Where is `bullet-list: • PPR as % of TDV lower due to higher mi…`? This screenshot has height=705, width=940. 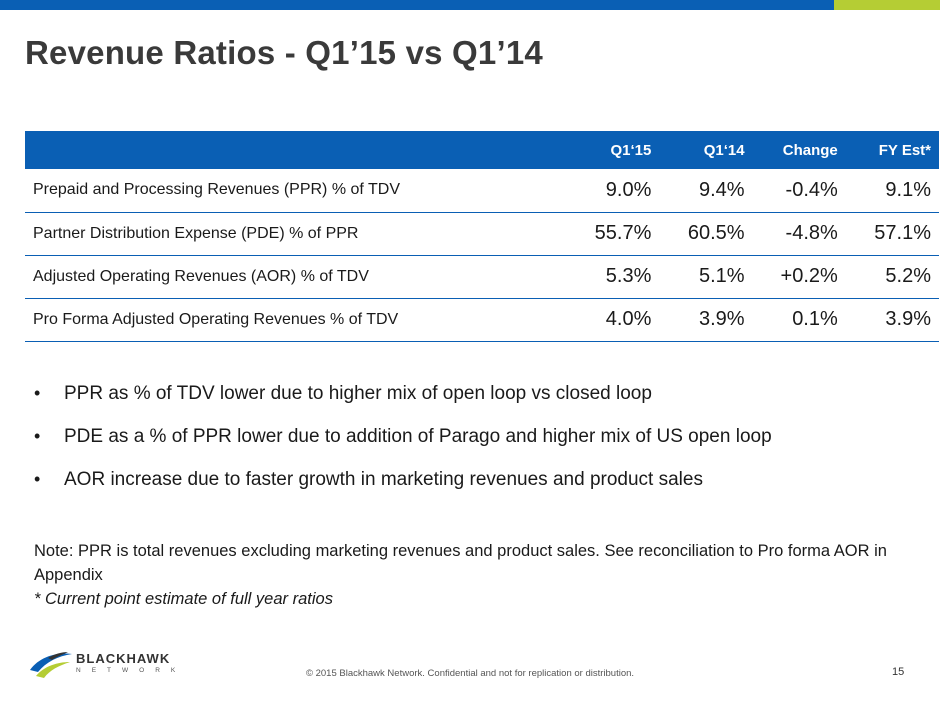 bullet-list: • PPR as % of TDV lower due to higher mi… is located at coordinates (403, 436).